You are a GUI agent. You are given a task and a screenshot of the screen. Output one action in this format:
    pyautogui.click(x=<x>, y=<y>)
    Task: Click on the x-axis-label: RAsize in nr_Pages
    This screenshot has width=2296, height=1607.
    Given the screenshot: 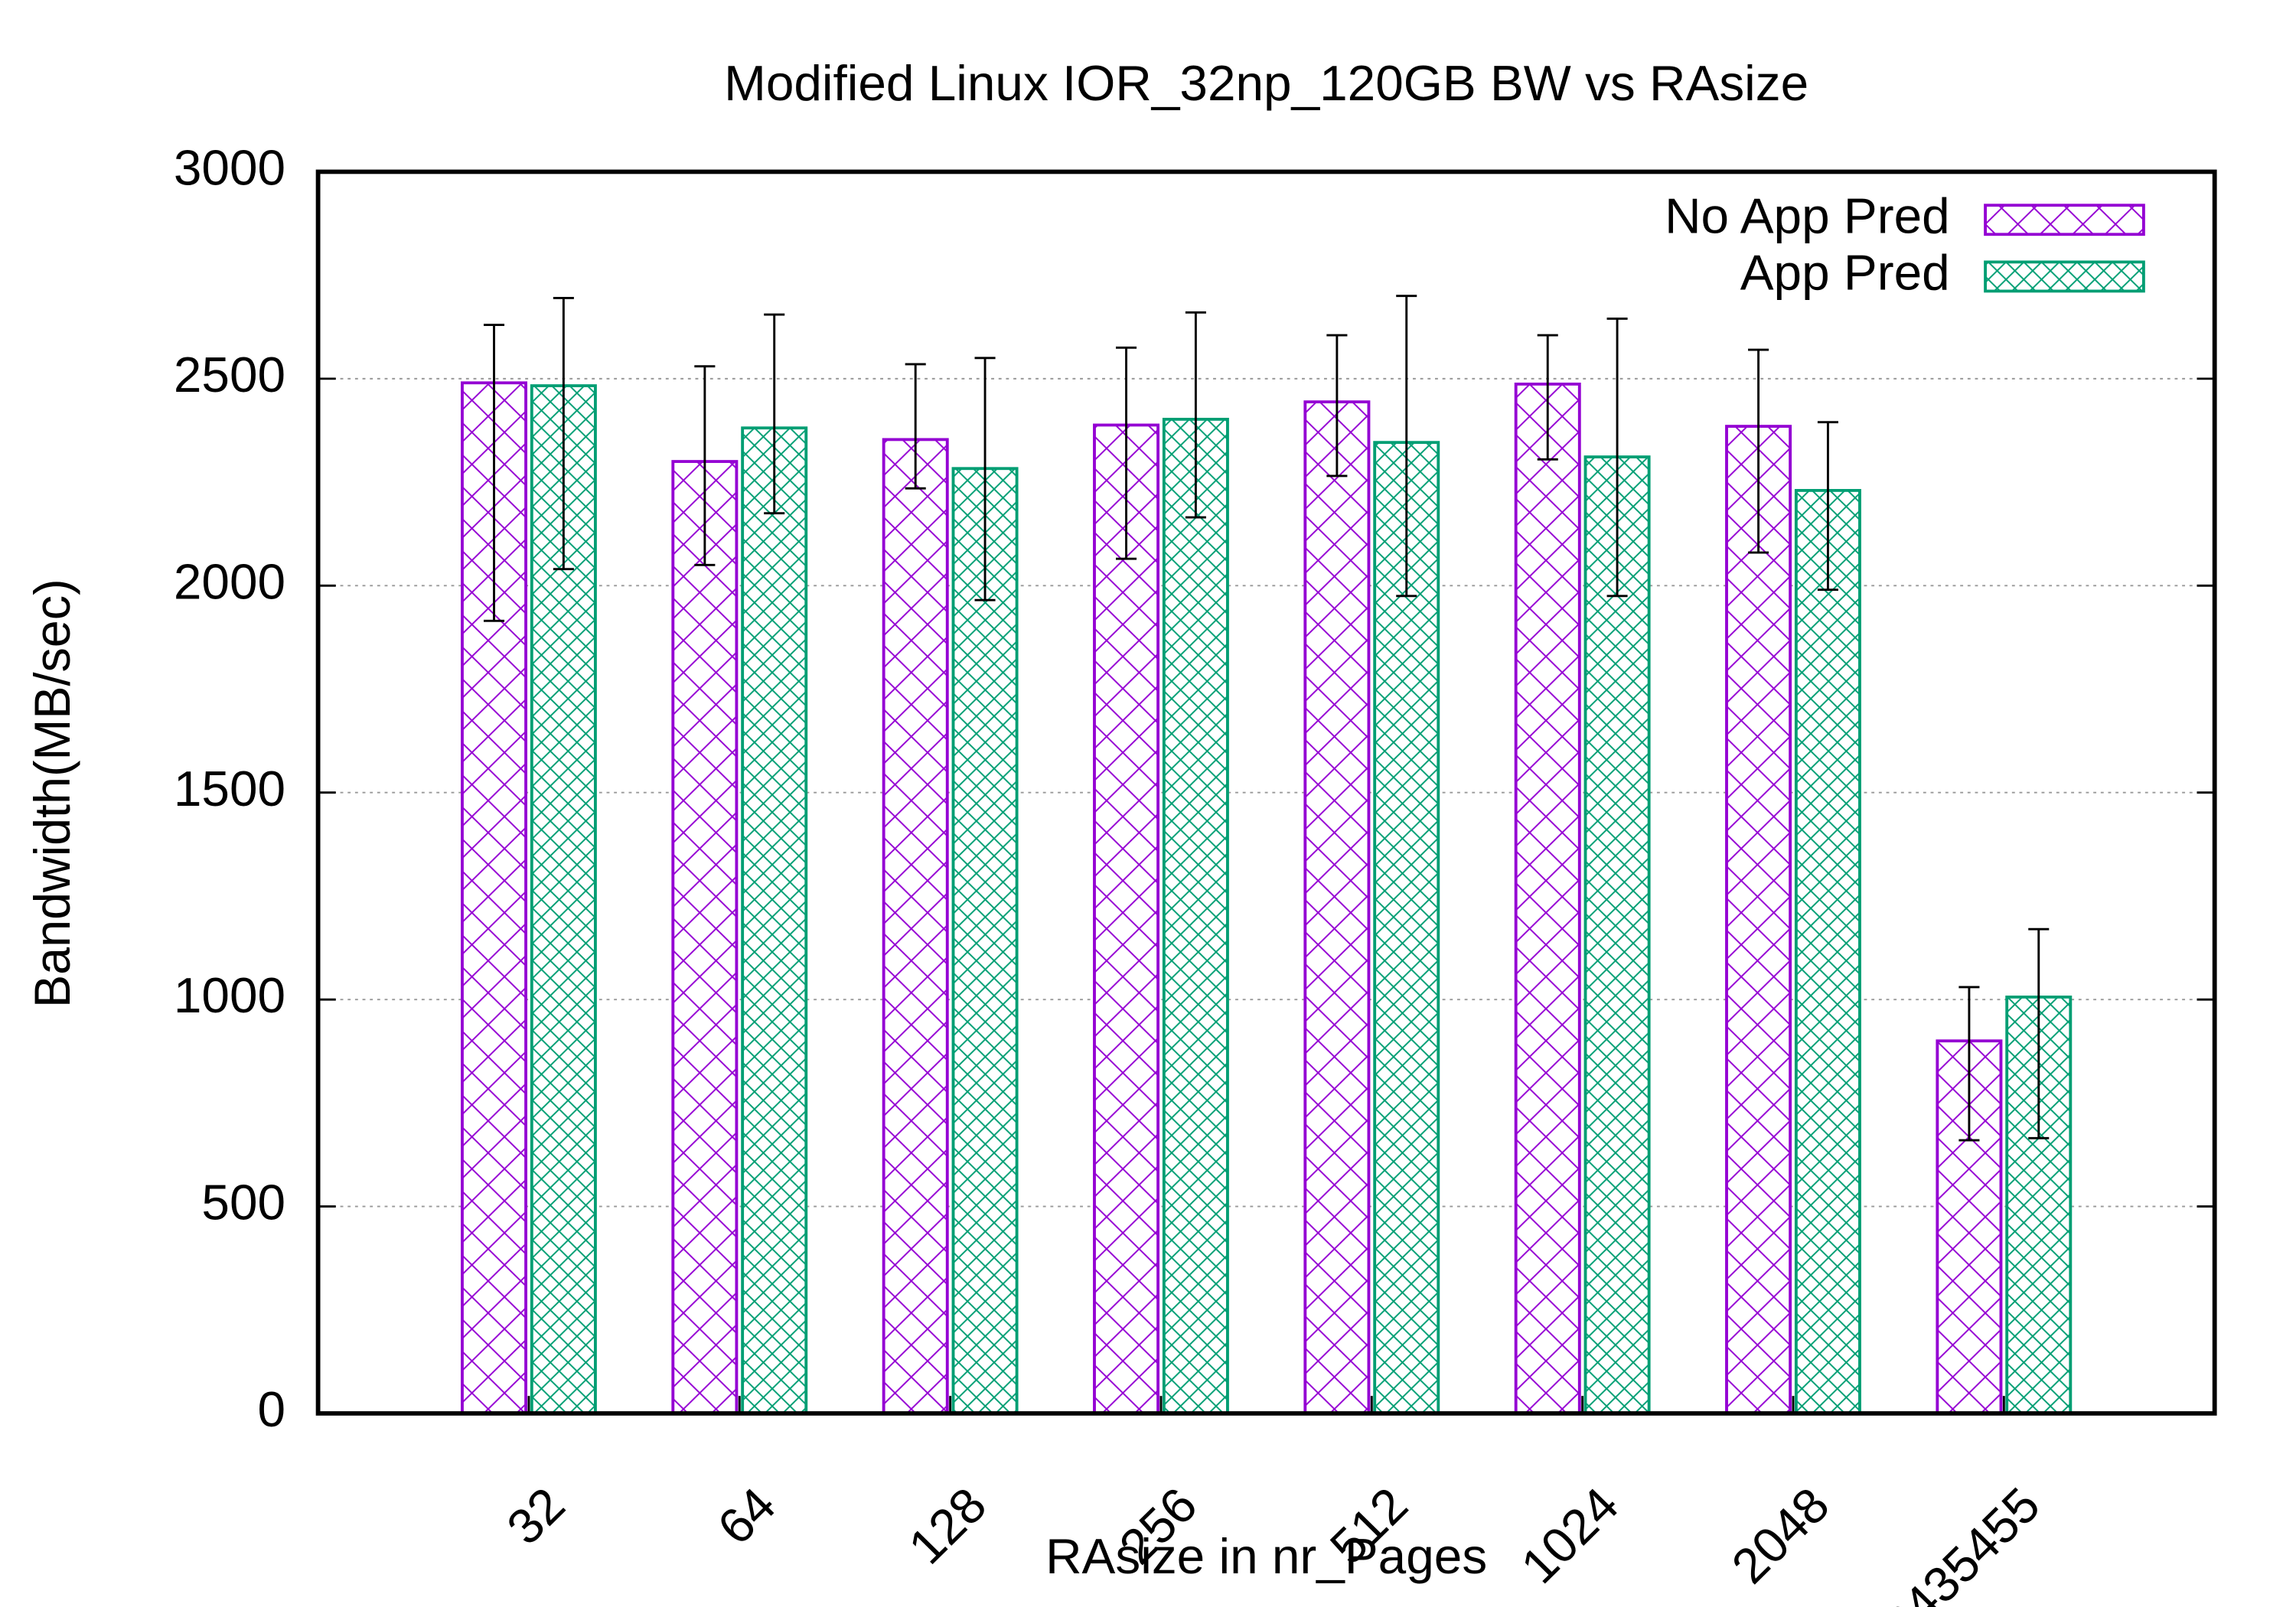 What is the action you would take?
    pyautogui.click(x=1266, y=1556)
    